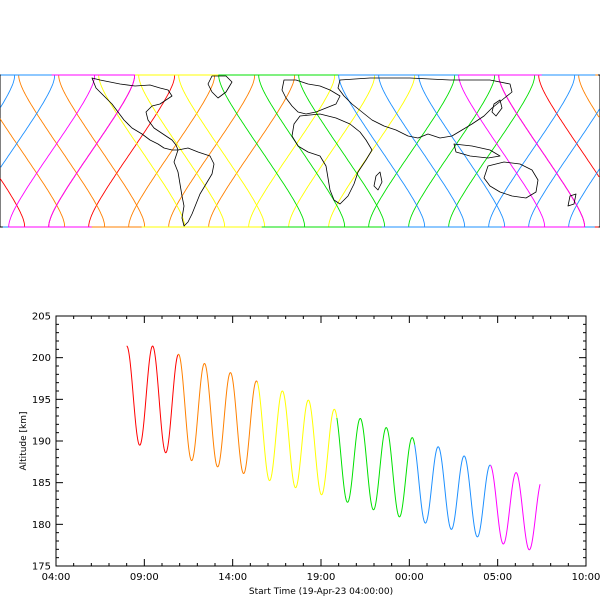 The width and height of the screenshot is (600, 600). I want to click on ground-track-pass-12-ascending, so click(532, 151).